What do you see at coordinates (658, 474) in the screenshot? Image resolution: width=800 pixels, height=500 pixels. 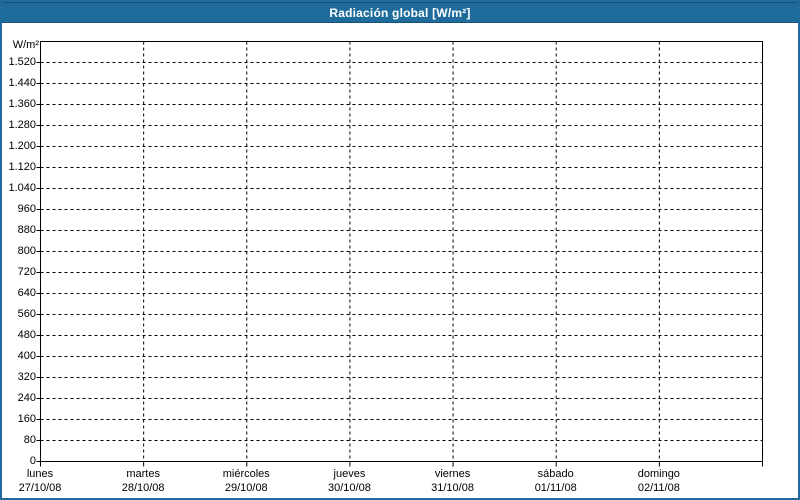 I see `x-tick-day-label: domingo` at bounding box center [658, 474].